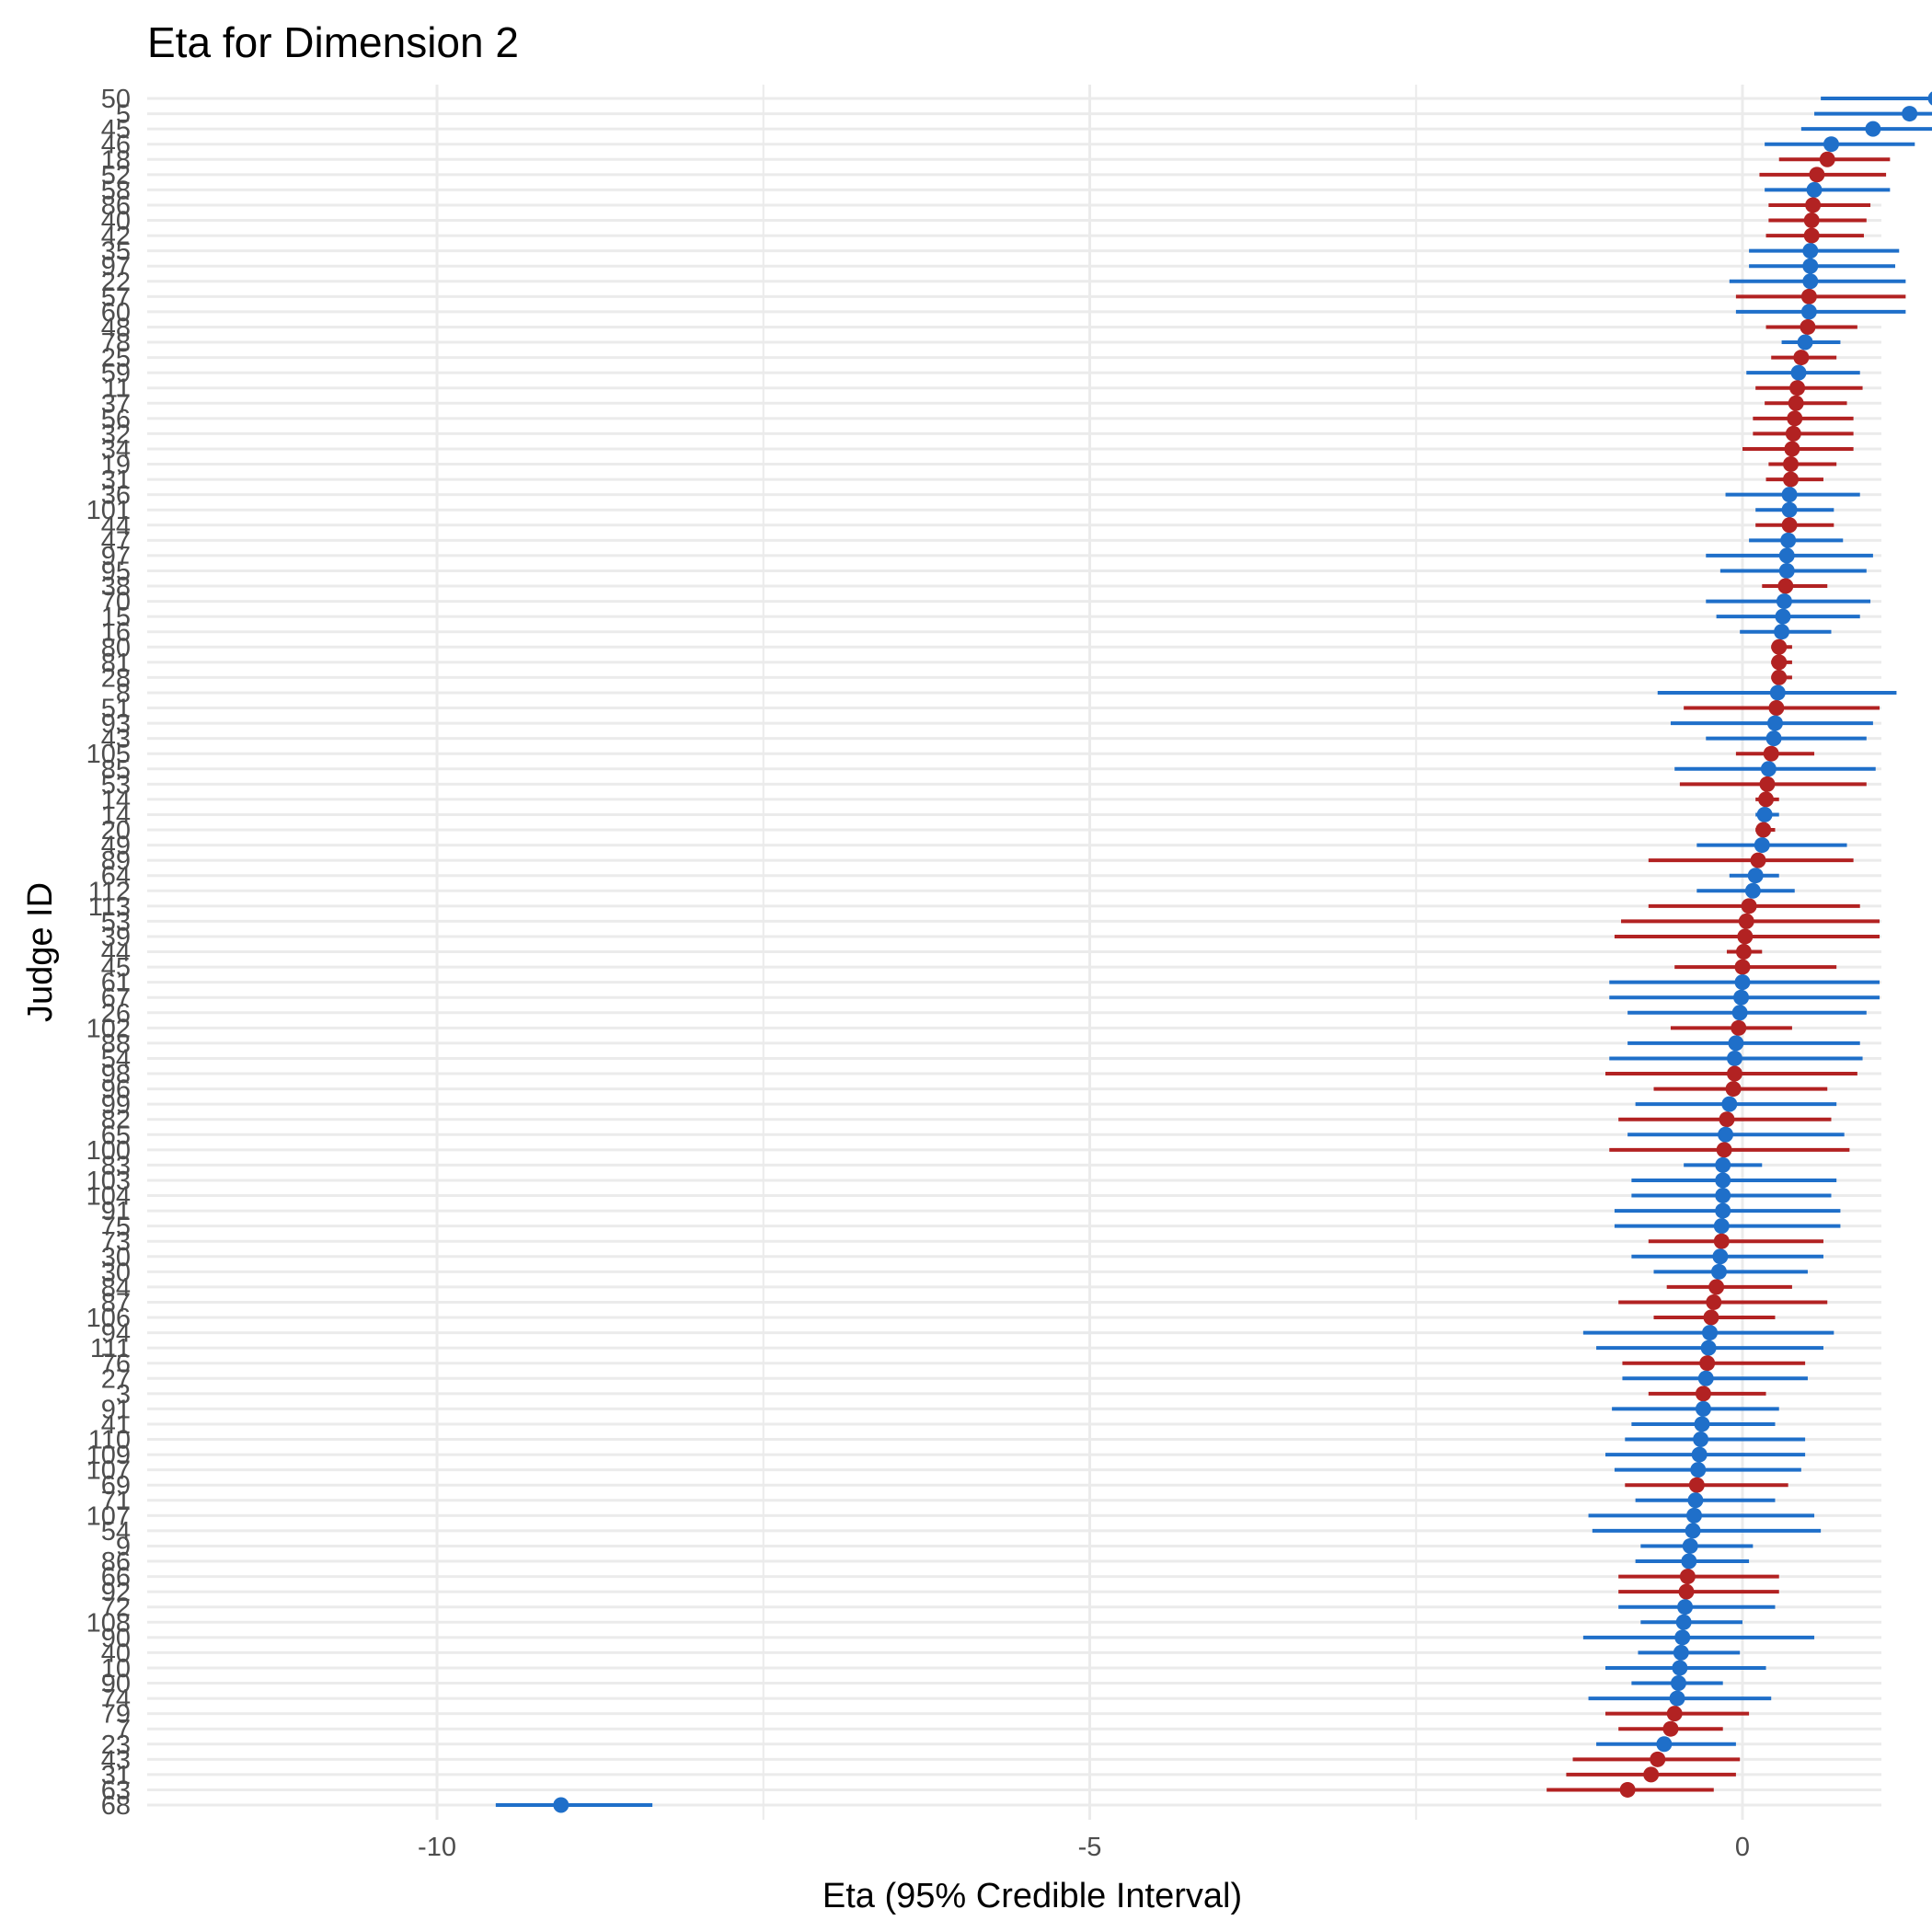 The width and height of the screenshot is (1932, 1932). What do you see at coordinates (108, 1181) in the screenshot?
I see `y-tick-label-103: 103` at bounding box center [108, 1181].